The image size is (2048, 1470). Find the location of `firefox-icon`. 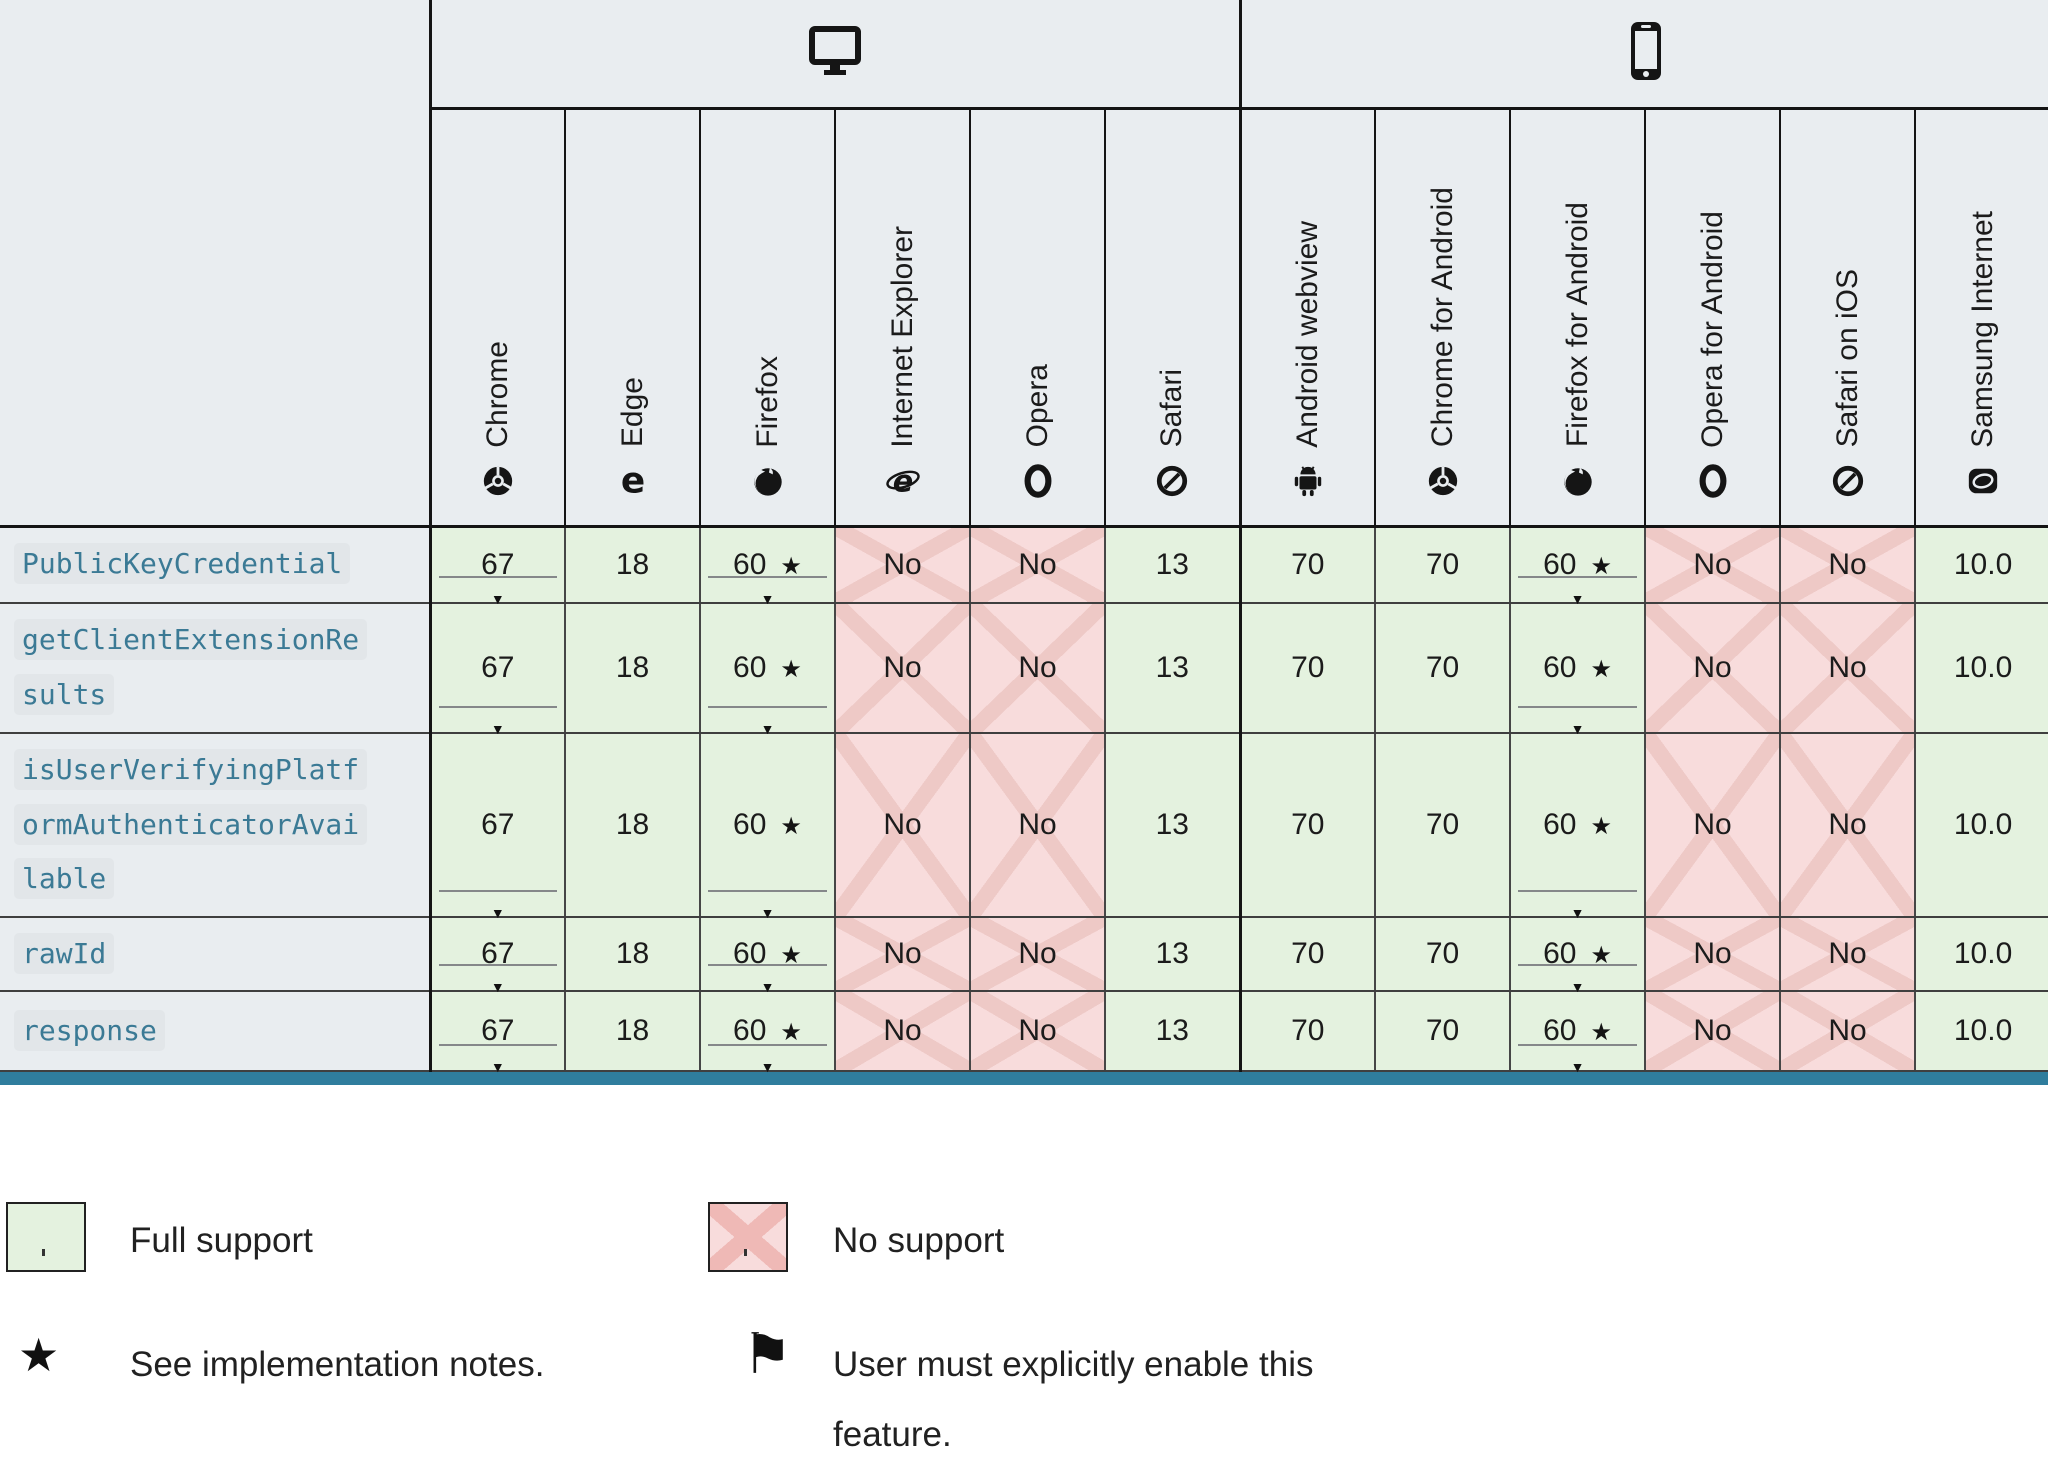

firefox-icon is located at coordinates (768, 483).